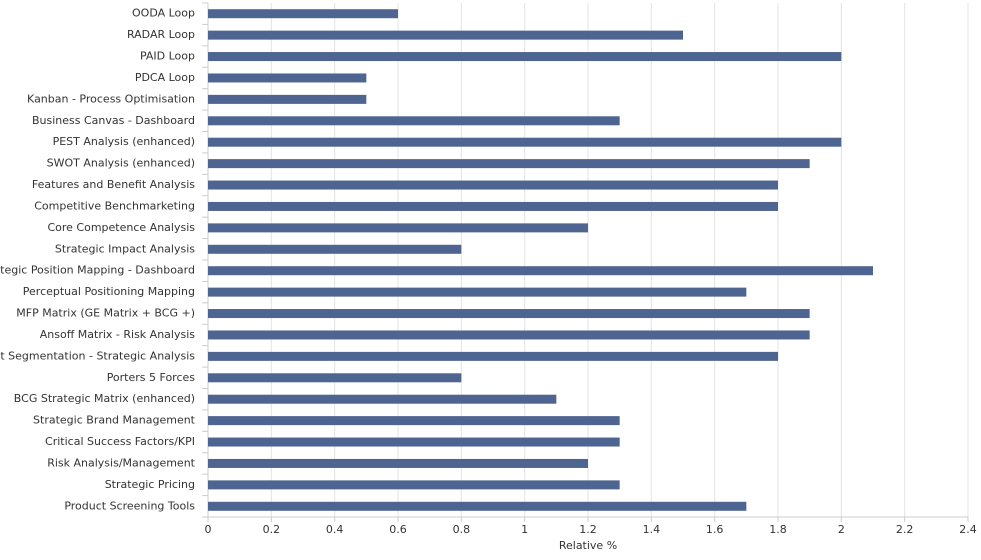 The height and width of the screenshot is (560, 981). I want to click on y-tick-label: RADAR Loop, so click(161, 34).